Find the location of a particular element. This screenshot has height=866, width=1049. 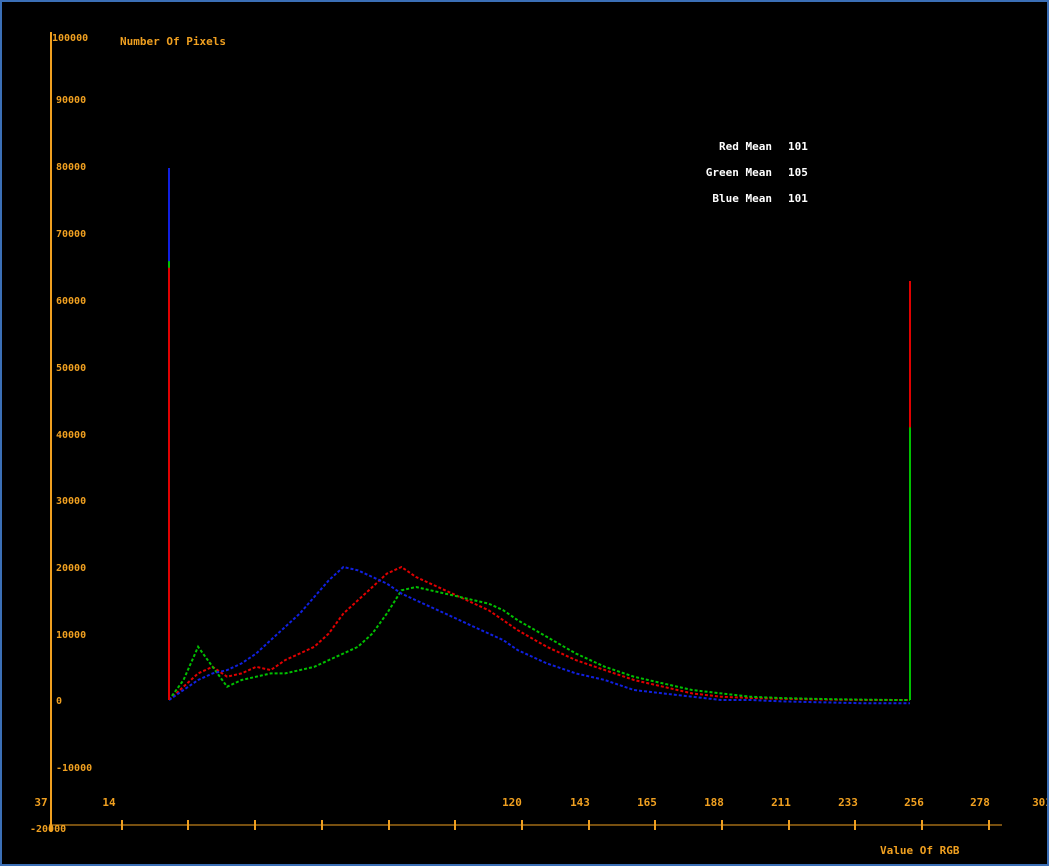

legend-green-value: 105 is located at coordinates (798, 172).